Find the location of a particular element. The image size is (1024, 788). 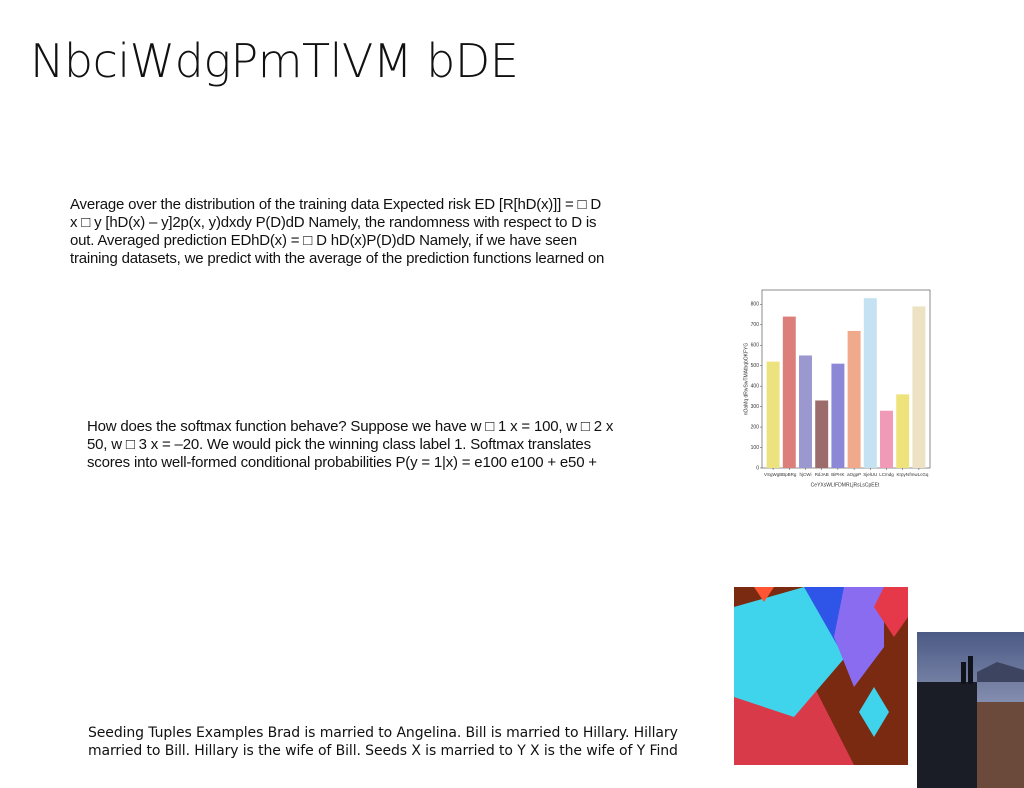

x-tick-label: BiPHK is located at coordinates (837, 474).